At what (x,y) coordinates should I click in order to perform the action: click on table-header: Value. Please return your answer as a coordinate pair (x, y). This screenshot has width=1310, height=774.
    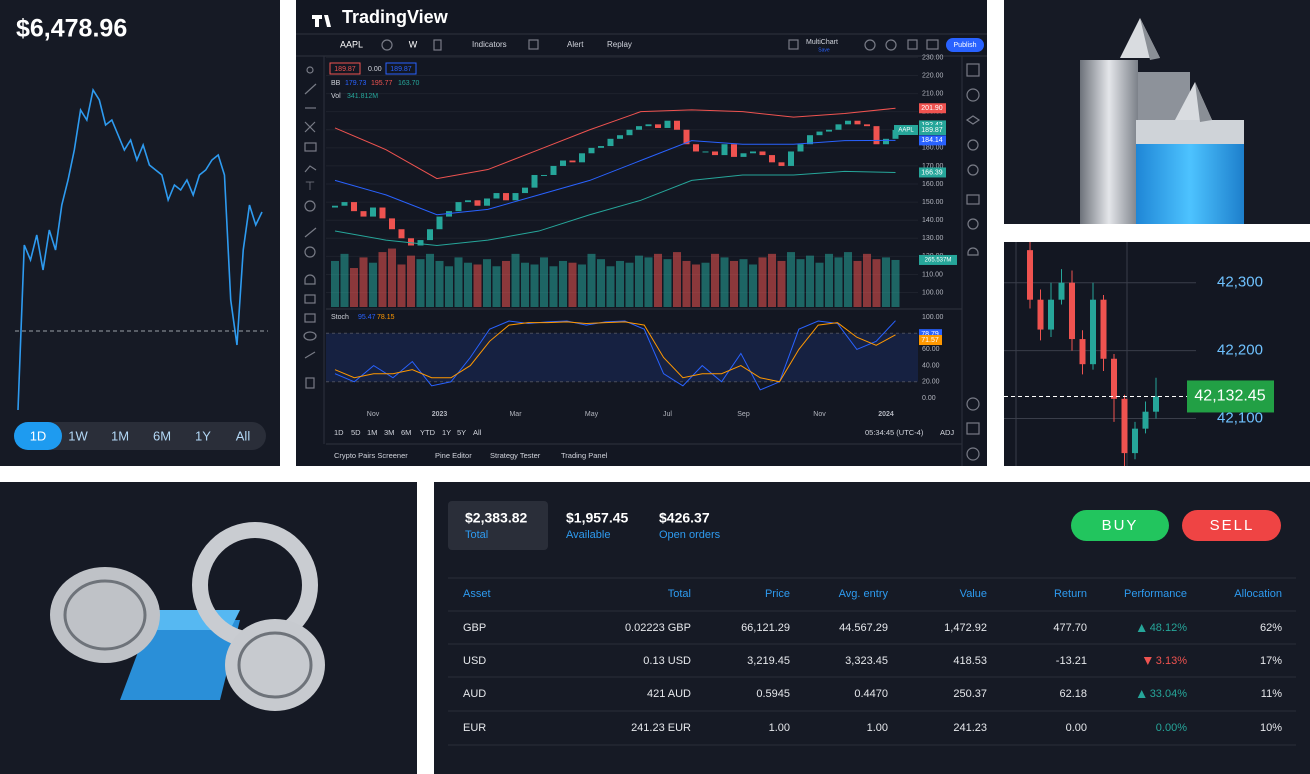
    Looking at the image, I should click on (973, 594).